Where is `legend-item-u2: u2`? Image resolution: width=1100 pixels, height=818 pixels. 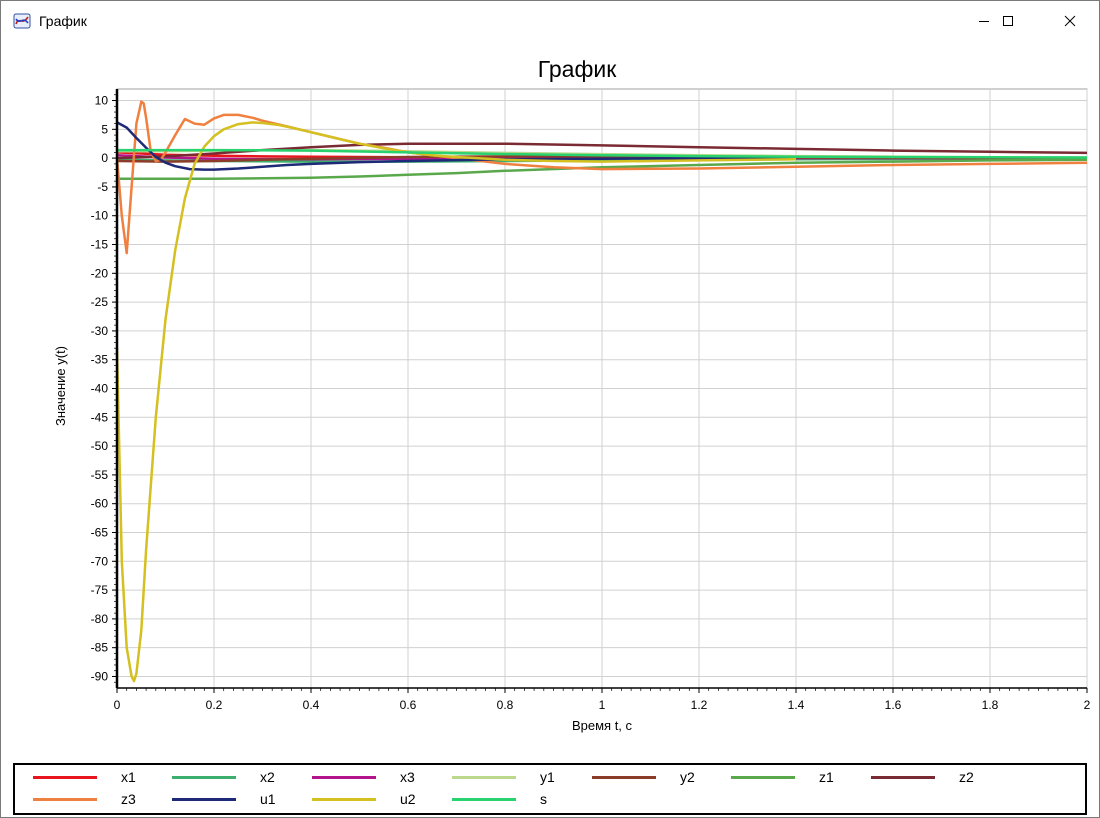 legend-item-u2: u2 is located at coordinates (369, 798).